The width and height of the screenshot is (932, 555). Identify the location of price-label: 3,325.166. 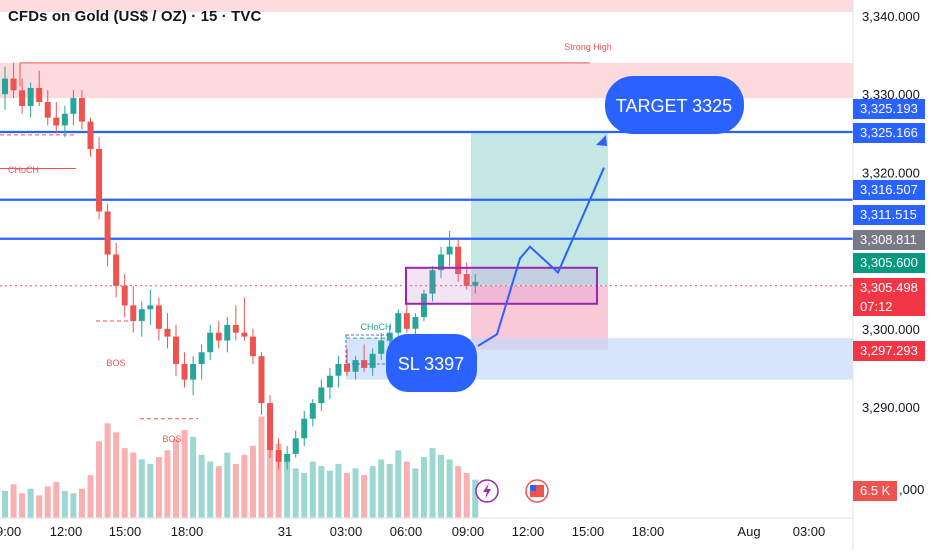
(889, 133).